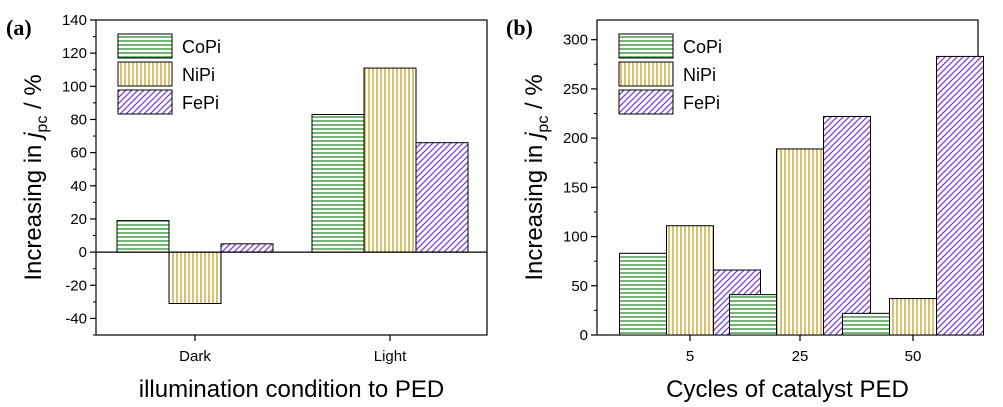  What do you see at coordinates (534, 136) in the screenshot?
I see `y-axis-label-b-var: j` at bounding box center [534, 136].